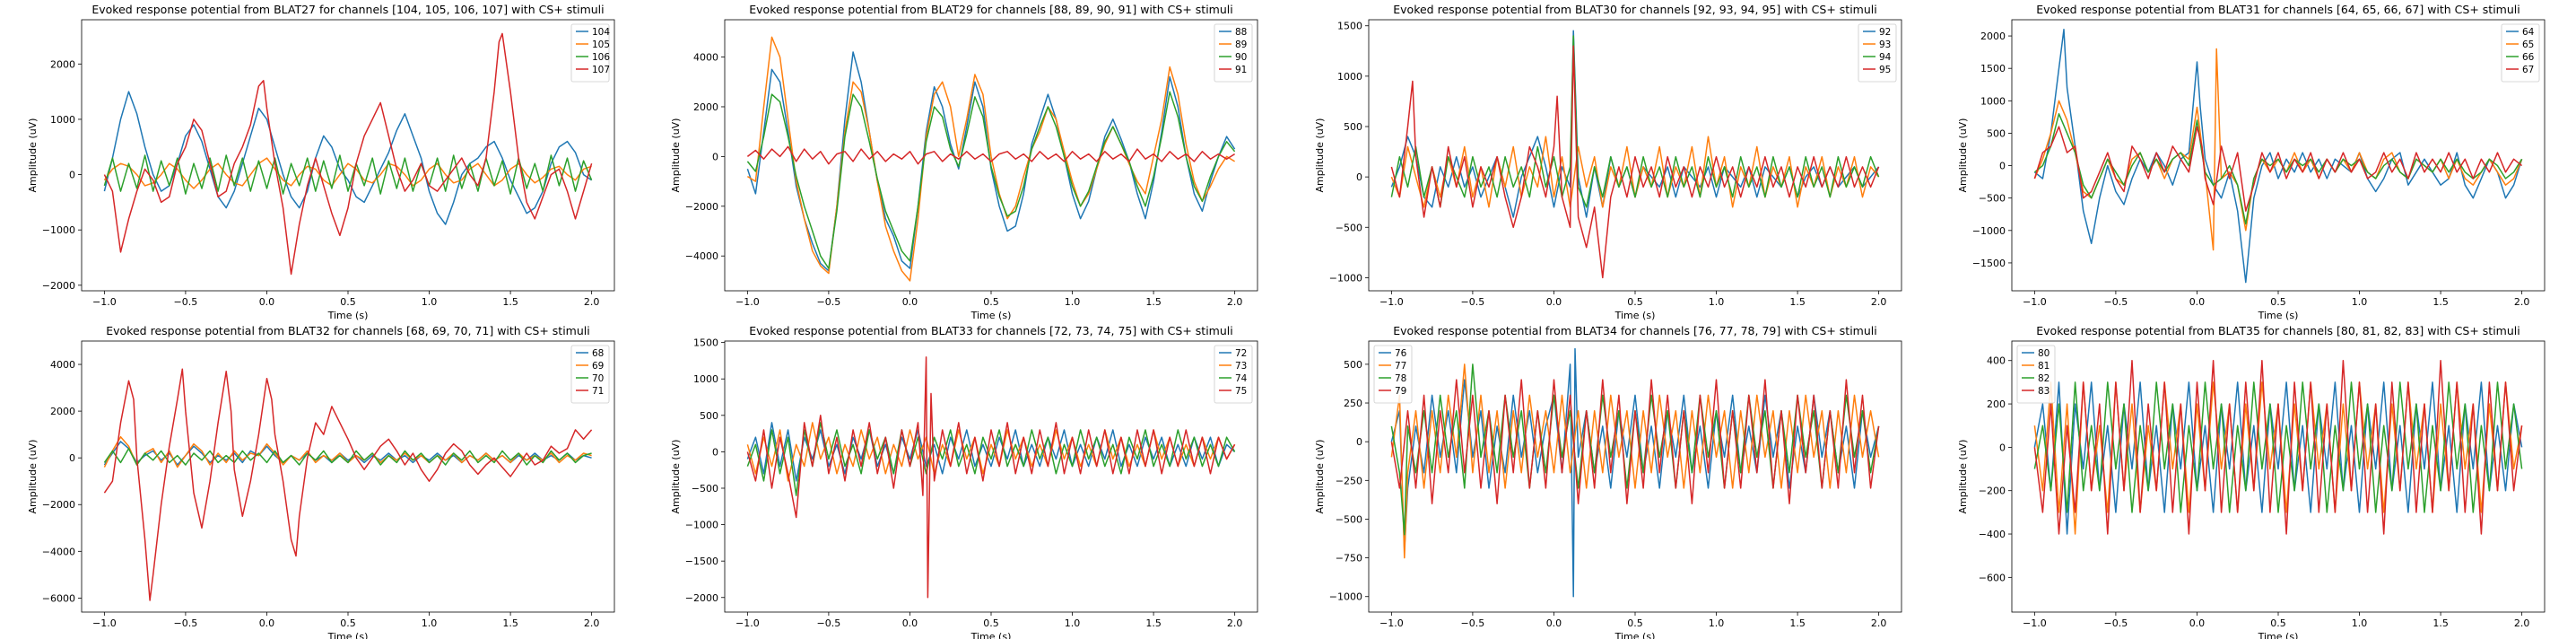 The width and height of the screenshot is (2576, 639). I want to click on legend-label: 90, so click(1241, 58).